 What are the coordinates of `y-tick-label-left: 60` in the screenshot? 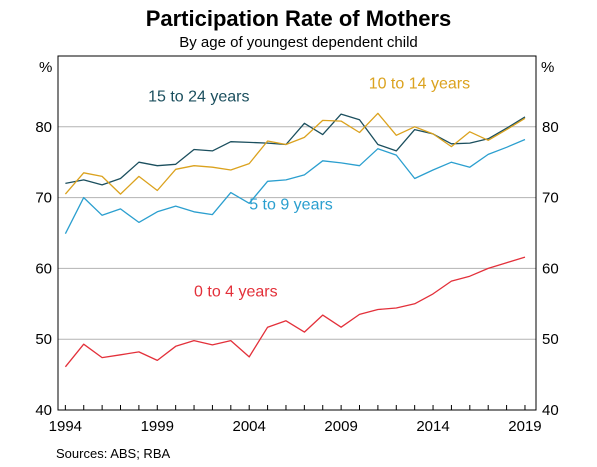 It's located at (43, 268).